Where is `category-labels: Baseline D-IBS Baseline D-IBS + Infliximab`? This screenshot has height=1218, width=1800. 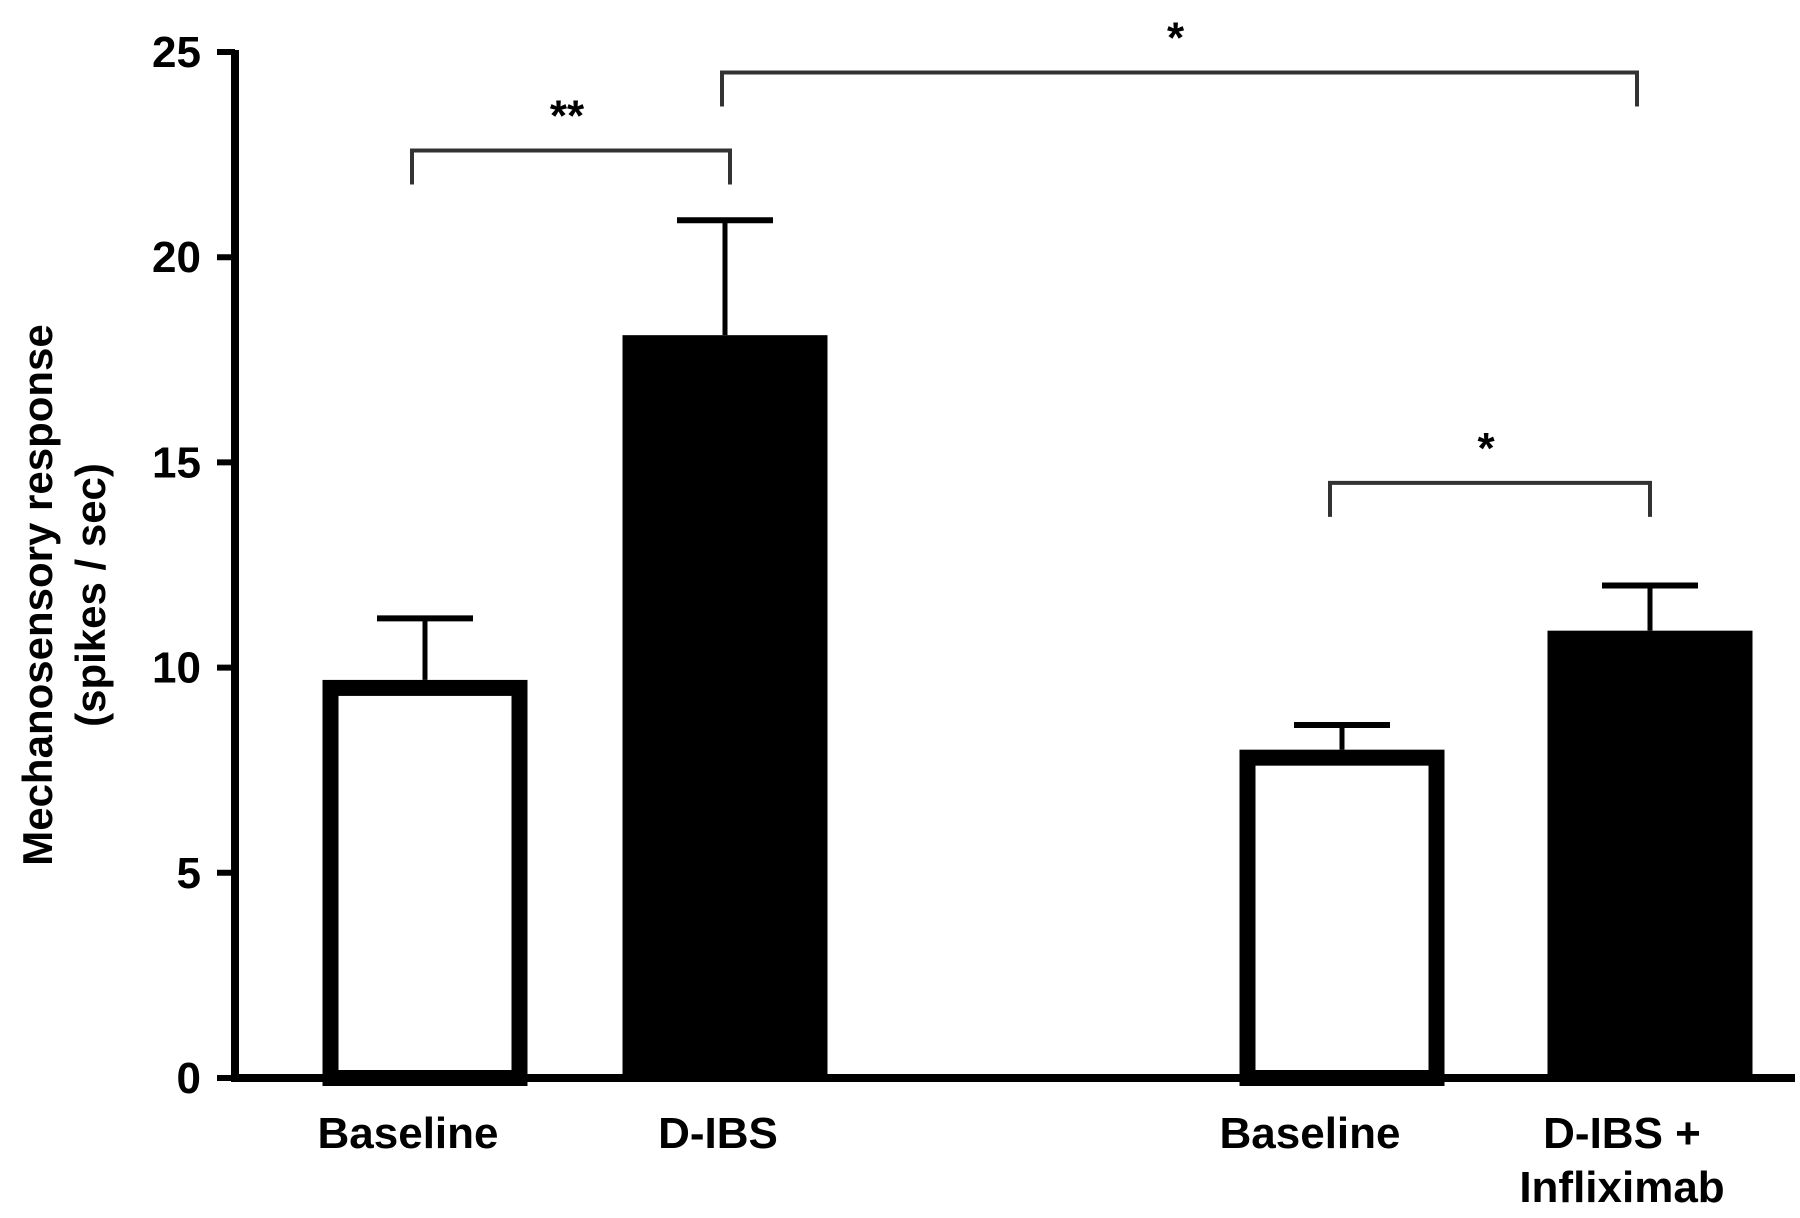
category-labels: Baseline D-IBS Baseline D-IBS + Infliximab is located at coordinates (1021, 1160).